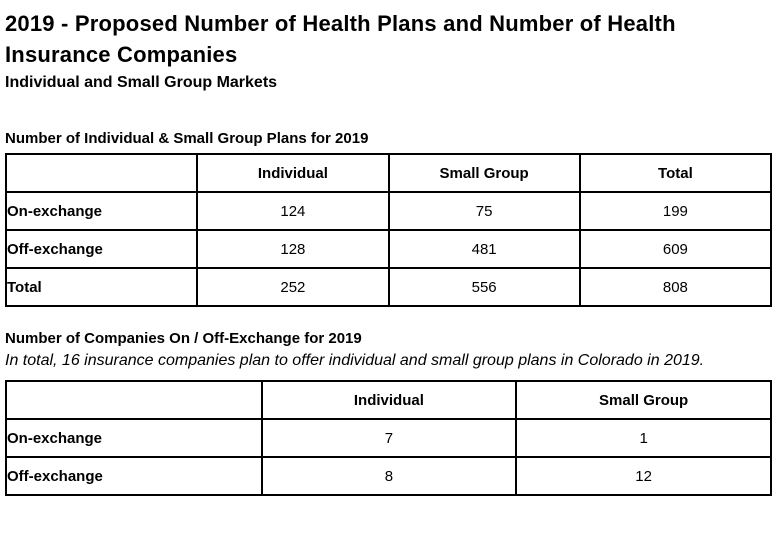  What do you see at coordinates (675, 287) in the screenshot?
I see `cell-value: 808` at bounding box center [675, 287].